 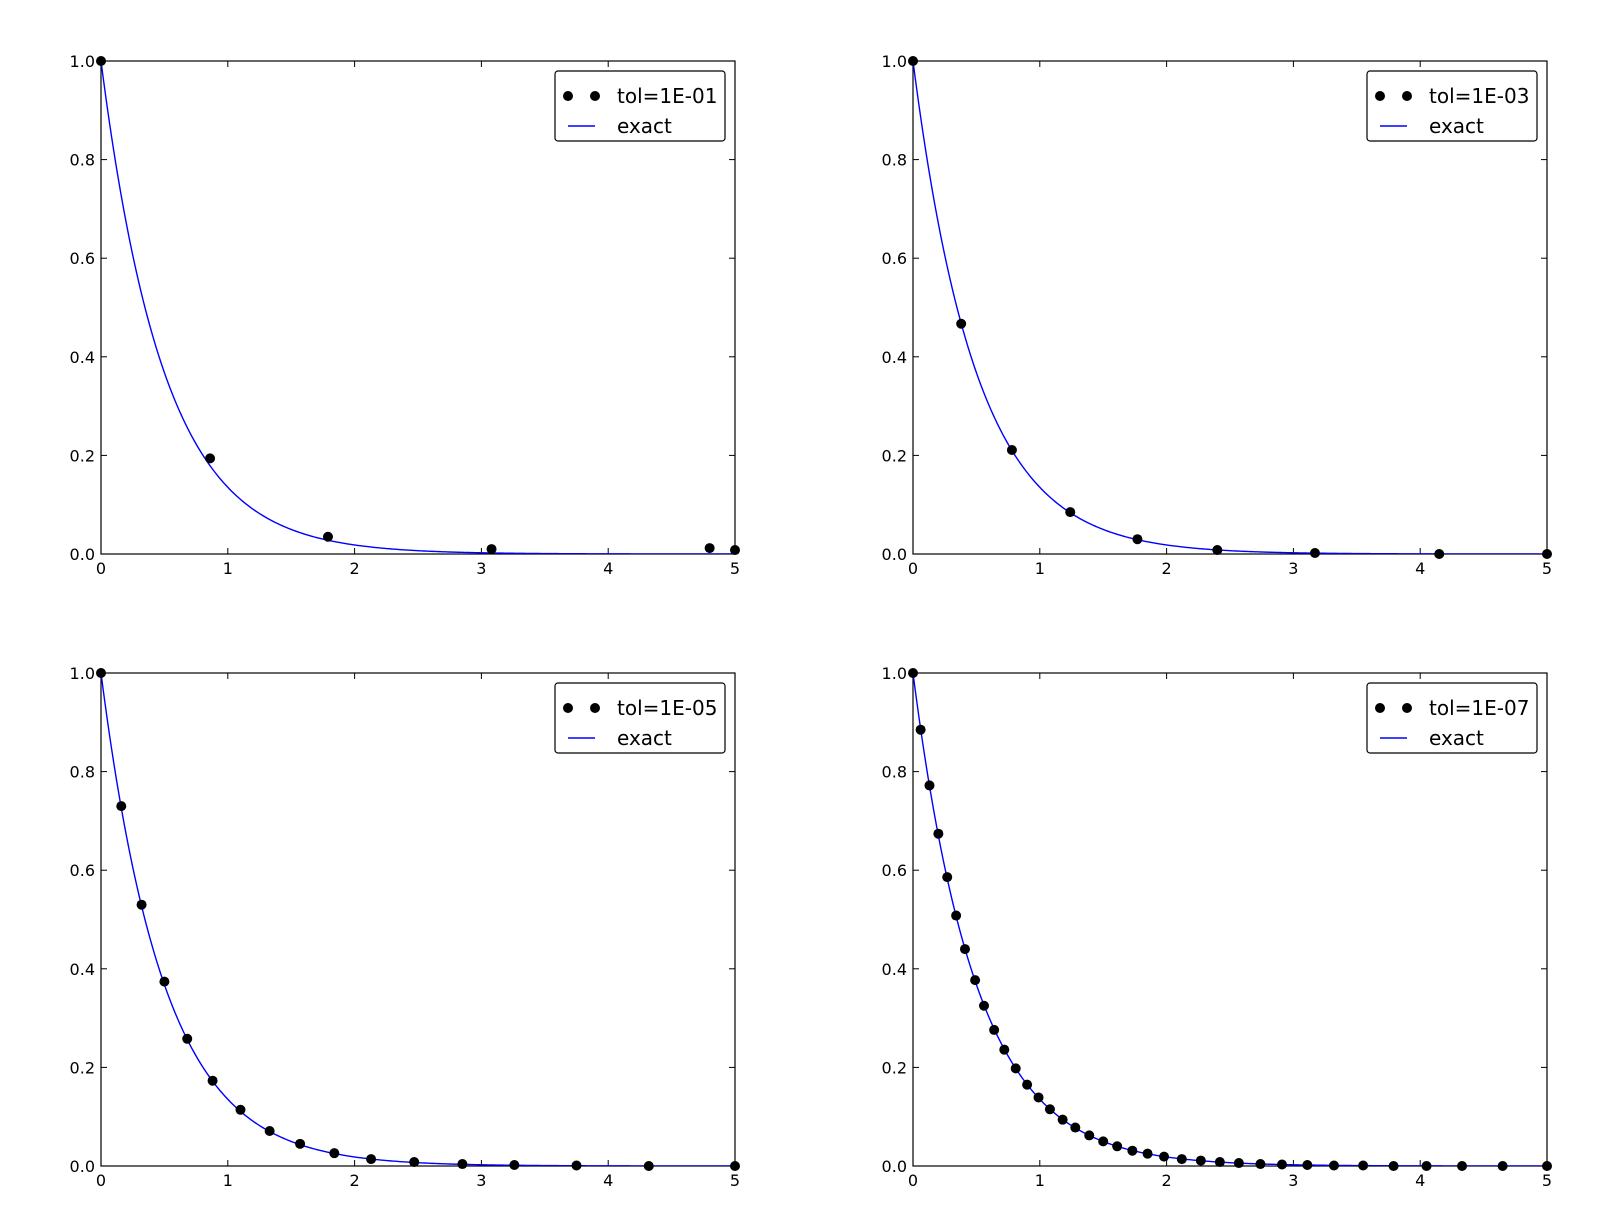 I want to click on legend: tol=1E-01 exact, so click(x=640, y=106).